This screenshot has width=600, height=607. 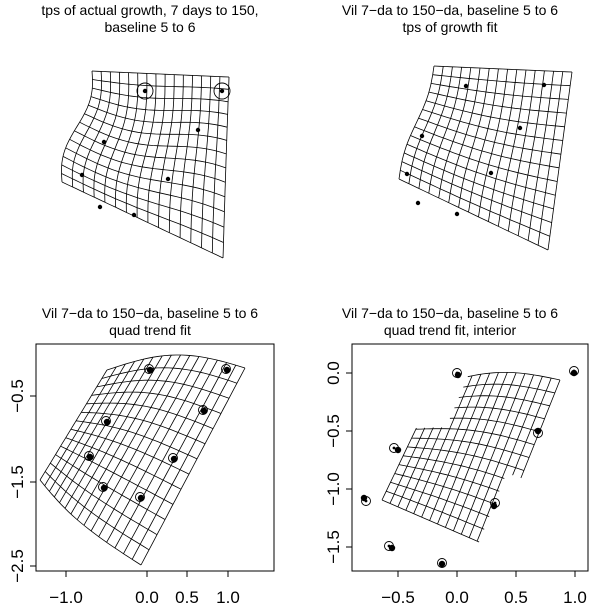 I want to click on panel4-y-tick: −1.0, so click(x=333, y=489).